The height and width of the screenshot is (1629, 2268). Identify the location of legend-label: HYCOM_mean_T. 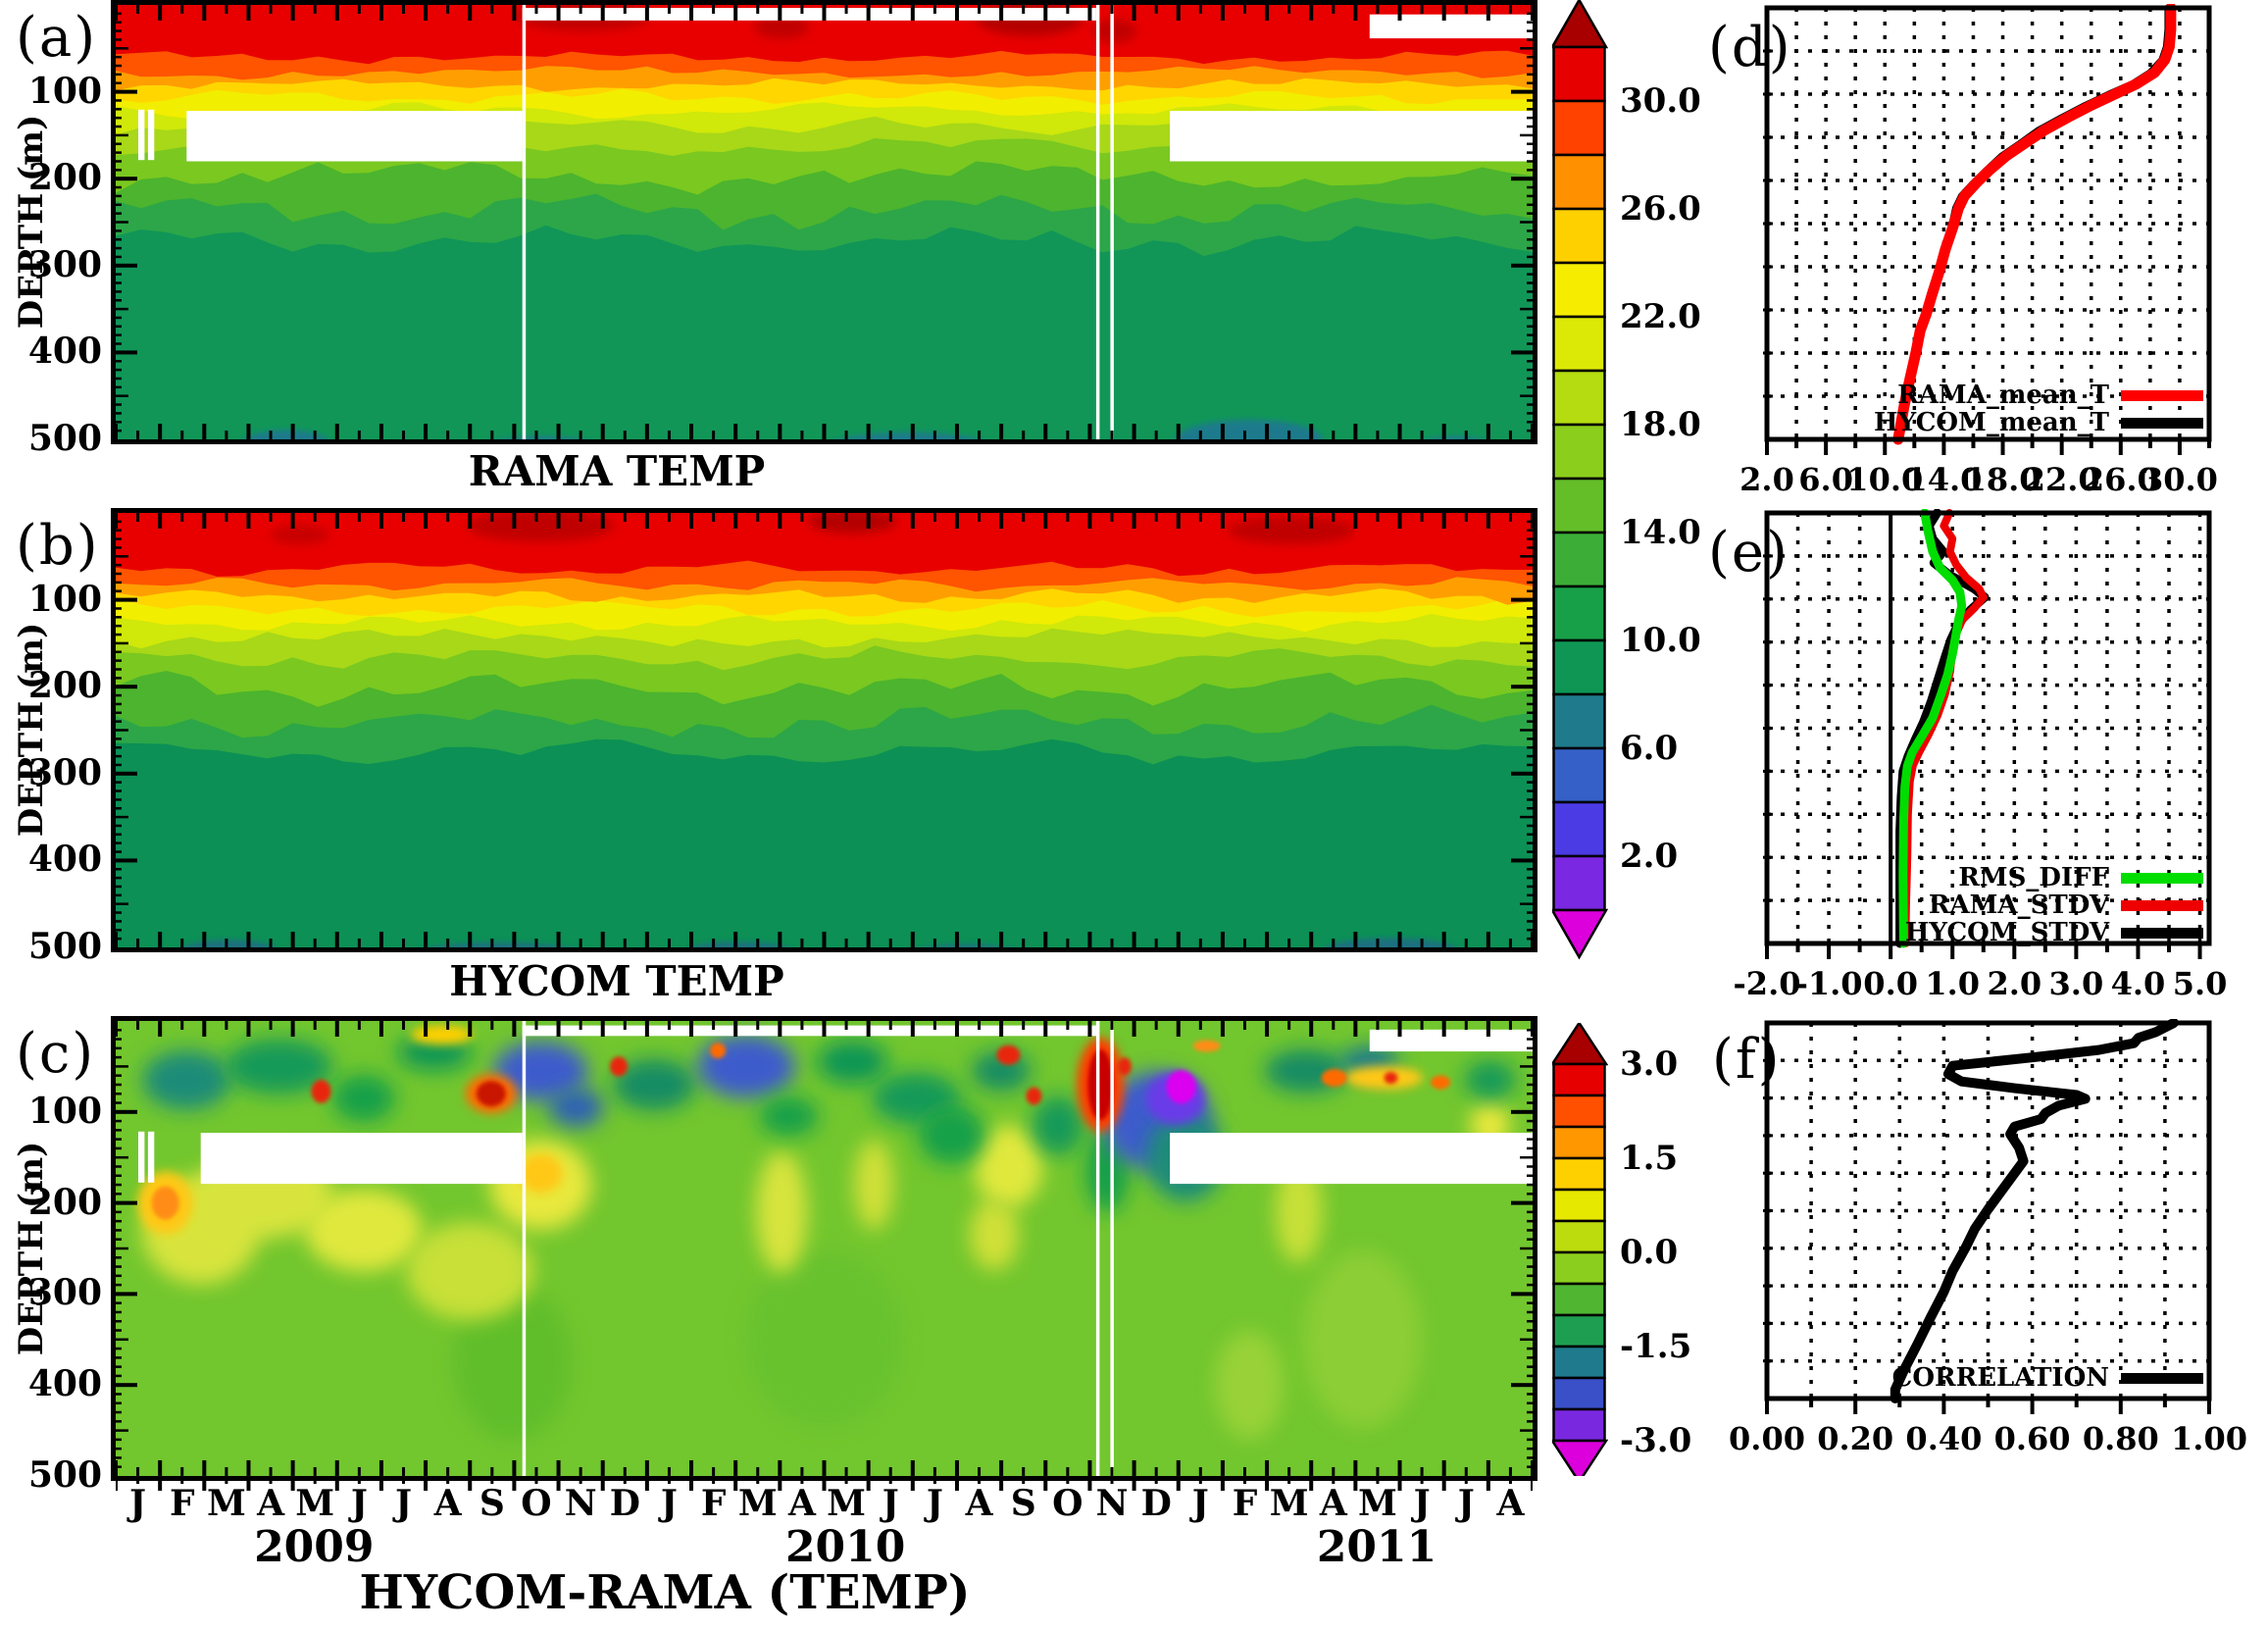
(1991, 422).